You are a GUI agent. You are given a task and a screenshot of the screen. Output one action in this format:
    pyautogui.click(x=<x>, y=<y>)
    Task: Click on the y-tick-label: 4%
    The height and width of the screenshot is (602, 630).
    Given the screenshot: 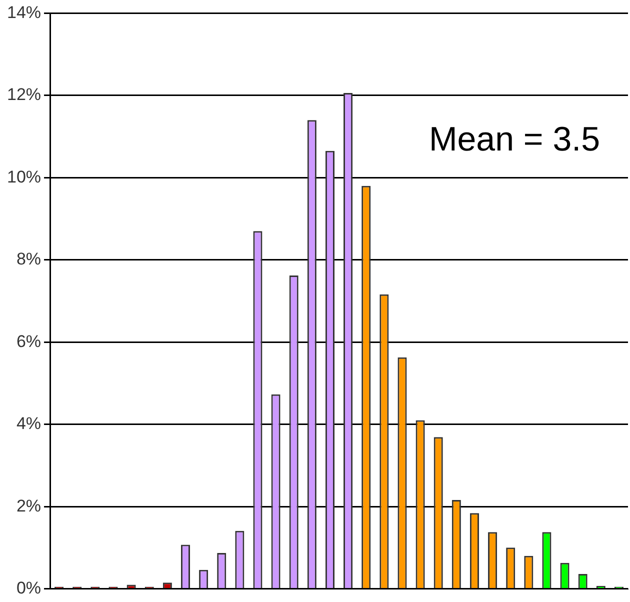 What is the action you would take?
    pyautogui.click(x=29, y=424)
    